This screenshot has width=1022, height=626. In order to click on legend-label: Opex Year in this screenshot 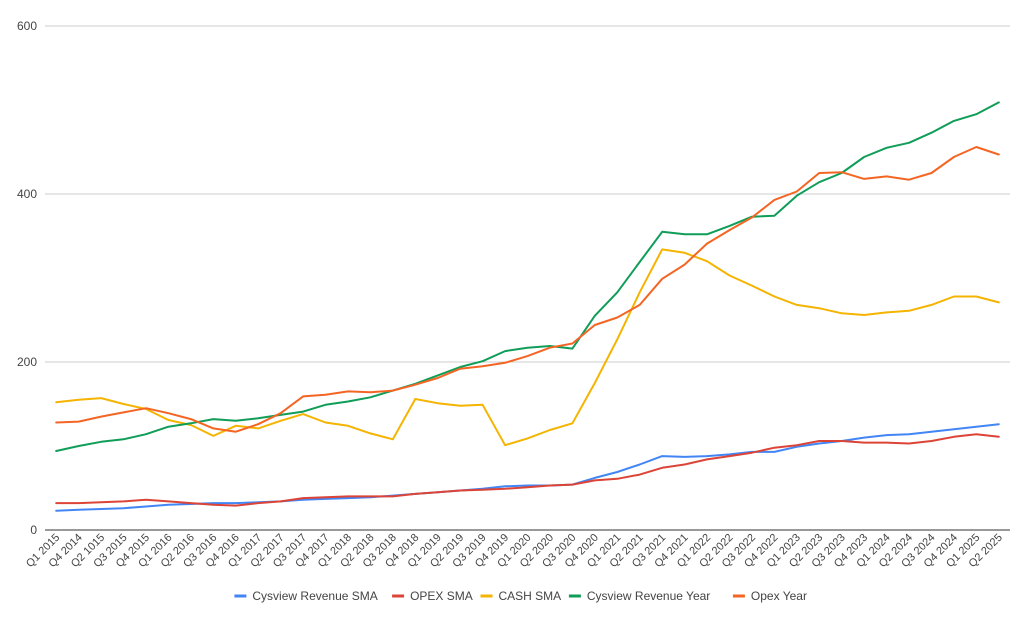, I will do `click(779, 596)`.